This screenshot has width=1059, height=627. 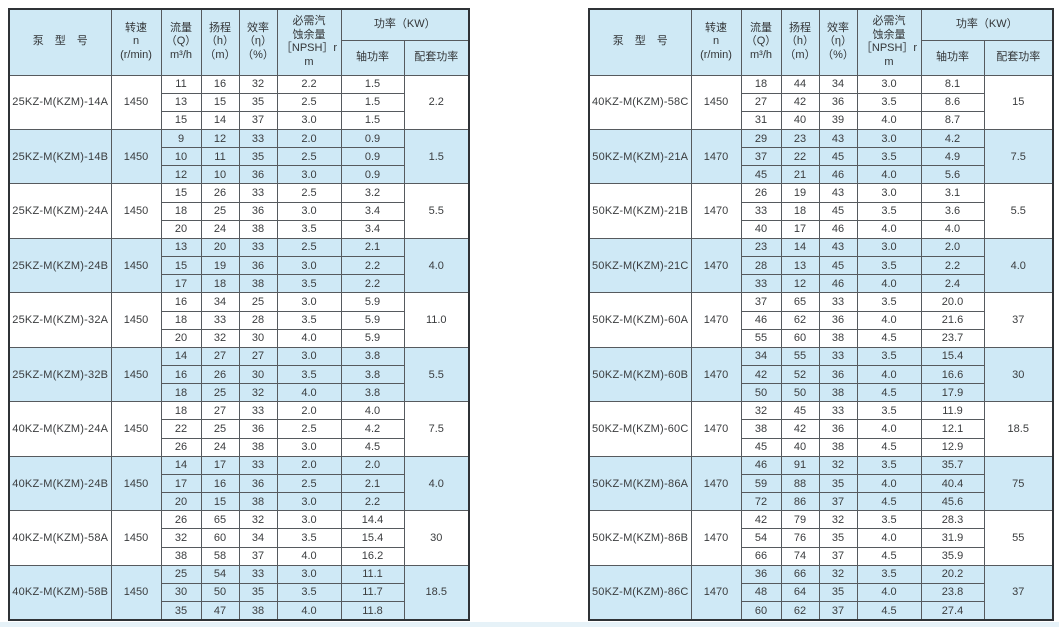 What do you see at coordinates (838, 42) in the screenshot?
I see `col-header-efficiency: 效率 （η） （%）` at bounding box center [838, 42].